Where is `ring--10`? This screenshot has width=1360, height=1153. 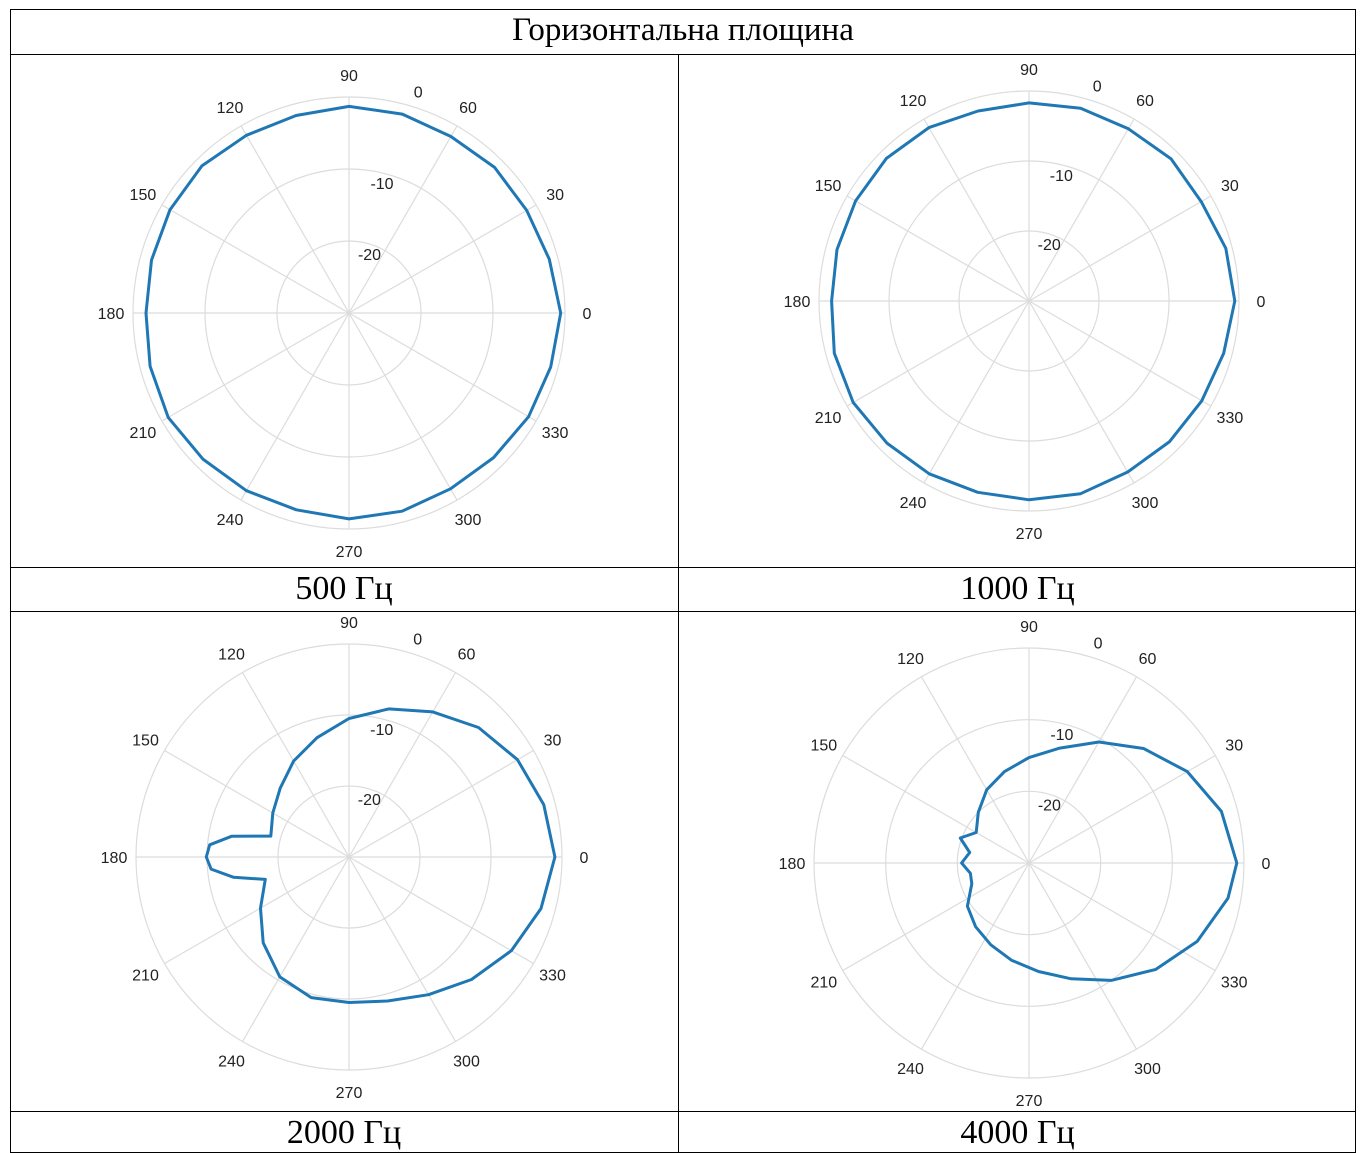
ring--10 is located at coordinates (349, 313).